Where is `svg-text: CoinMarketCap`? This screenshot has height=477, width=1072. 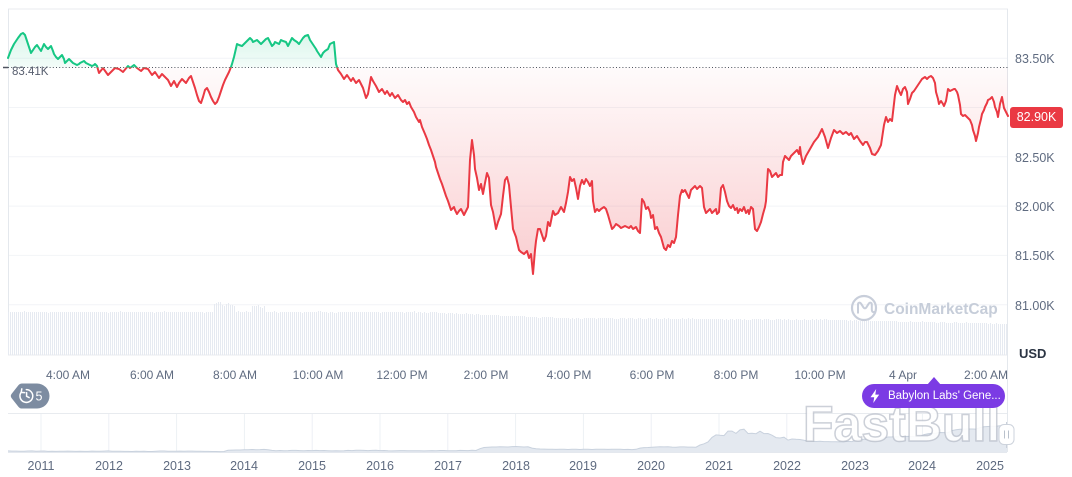 svg-text: CoinMarketCap is located at coordinates (941, 309).